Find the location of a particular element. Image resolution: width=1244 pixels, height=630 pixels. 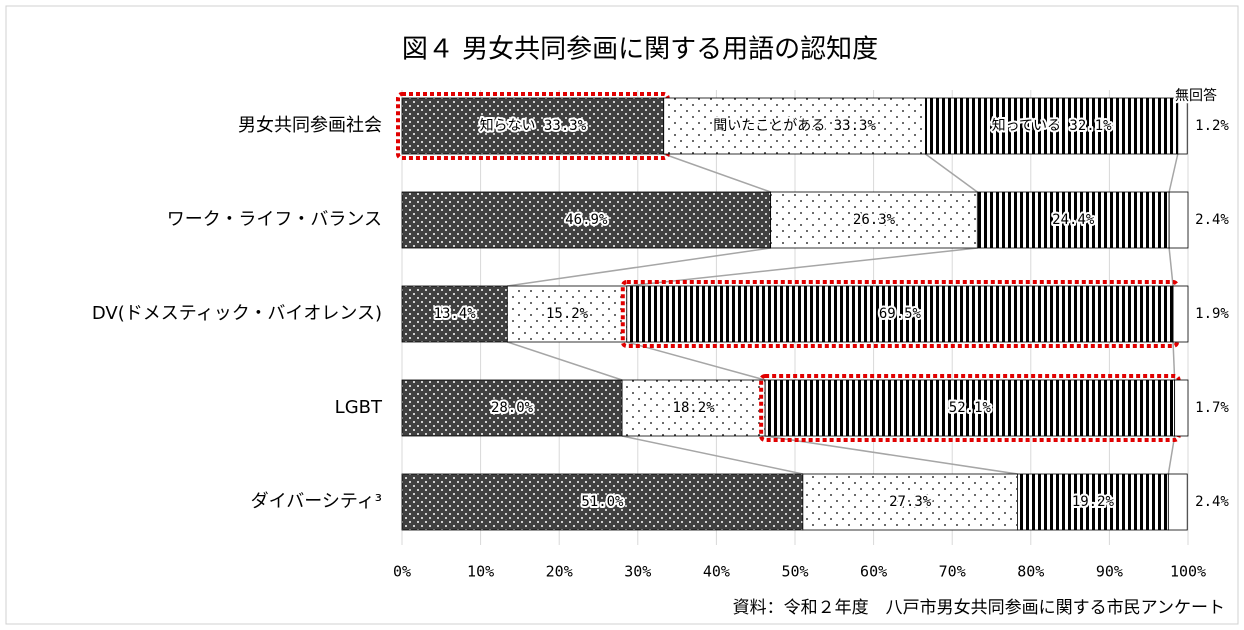

value-label-text: 51.0% is located at coordinates (602, 502).